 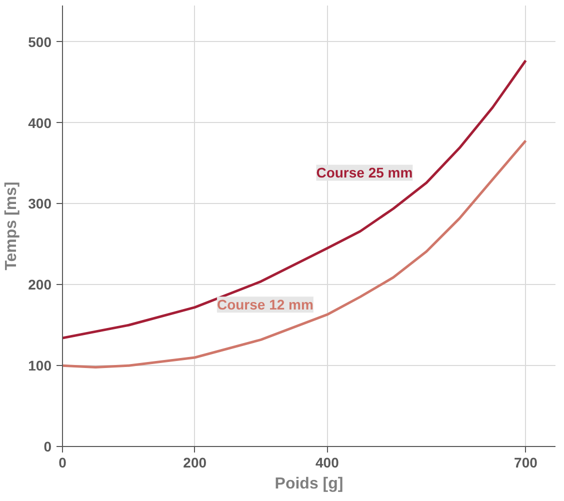 I want to click on y-tick-label: 300, so click(x=40, y=204).